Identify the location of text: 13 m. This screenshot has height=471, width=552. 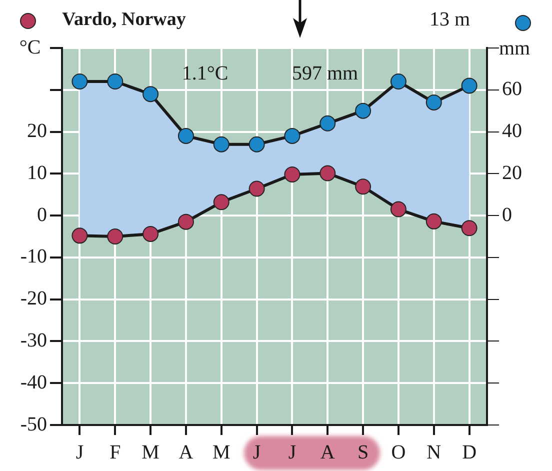
(449, 19).